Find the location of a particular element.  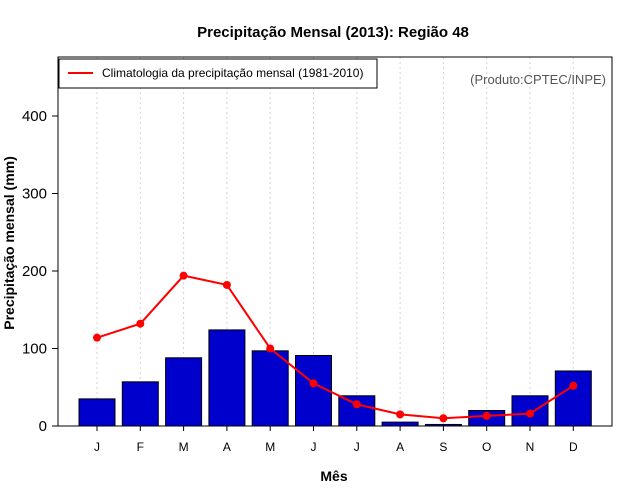

y-tick-label: 200 is located at coordinates (34, 271).